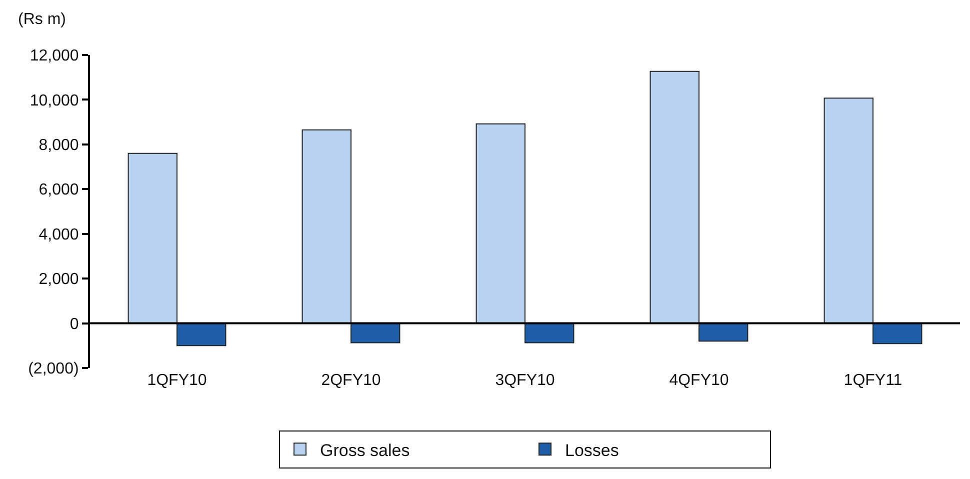 This screenshot has width=970, height=479. What do you see at coordinates (58, 145) in the screenshot?
I see `y-tick-label: 8,000` at bounding box center [58, 145].